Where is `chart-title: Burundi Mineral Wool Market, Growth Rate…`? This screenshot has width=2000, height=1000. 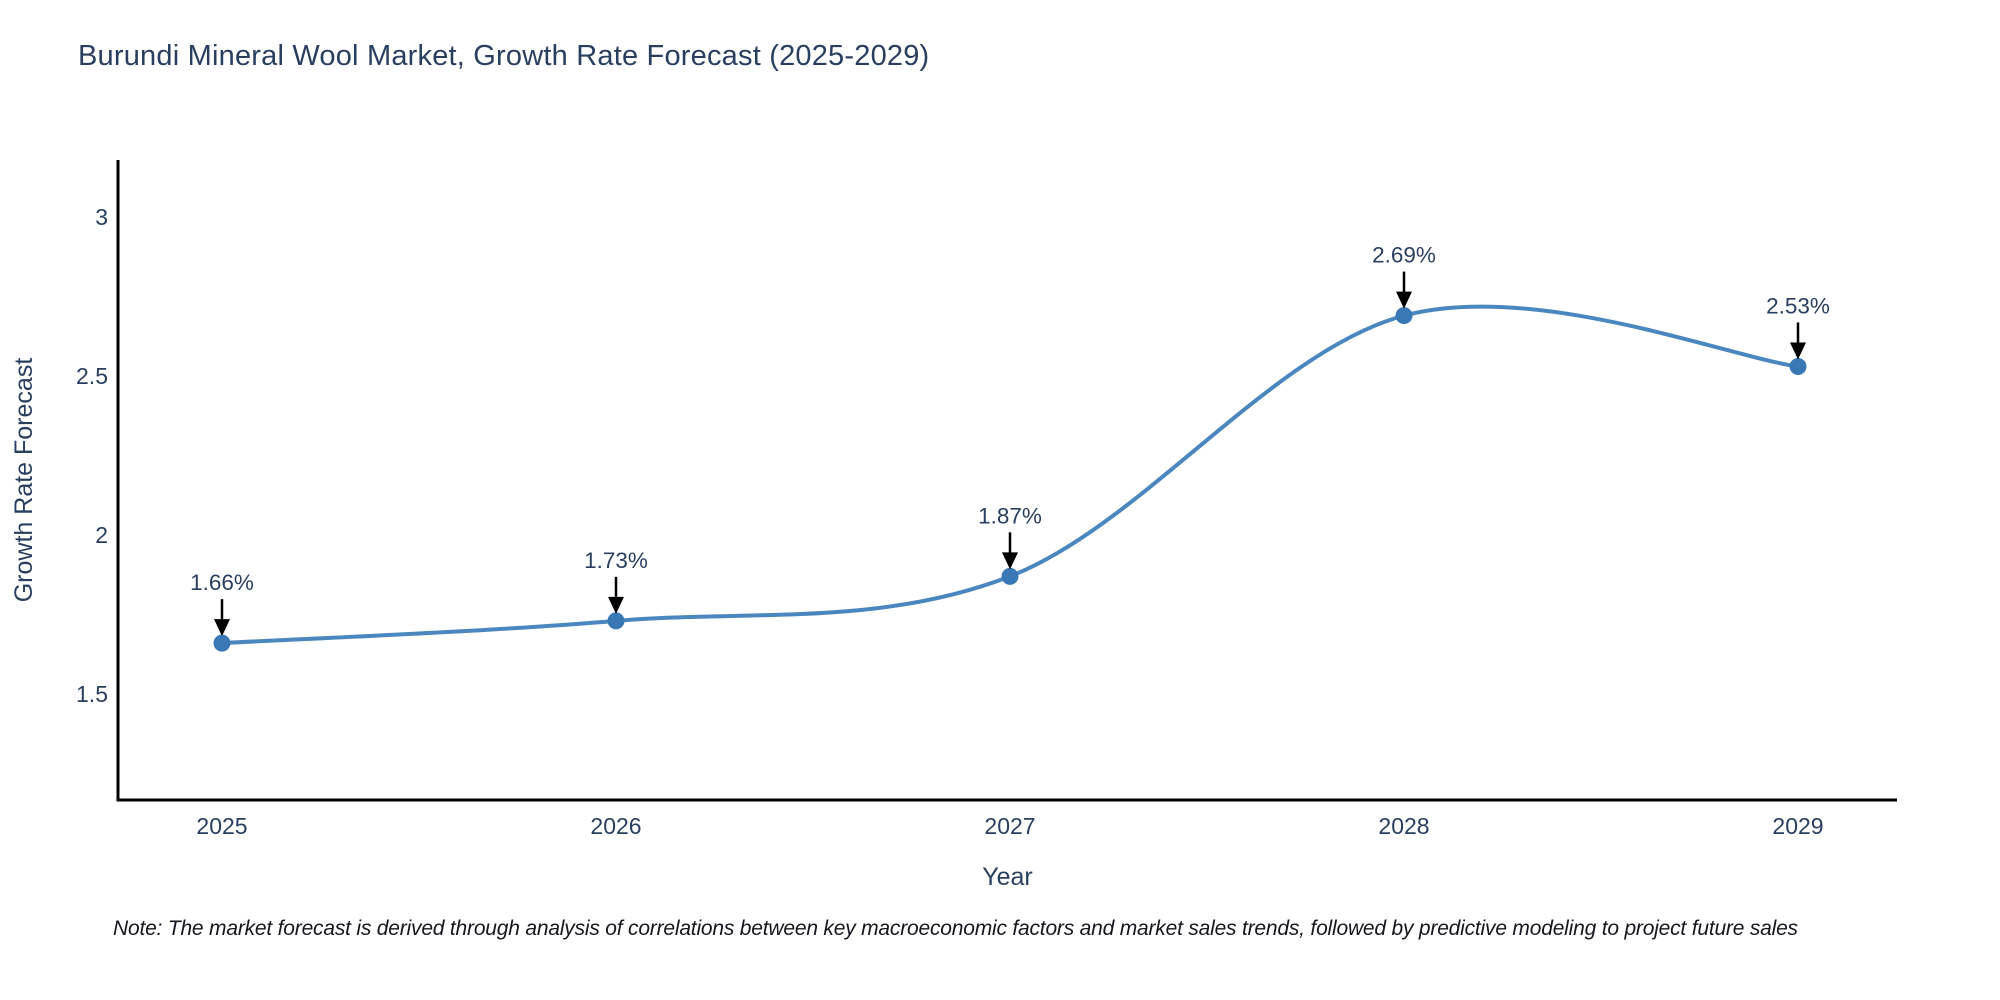
chart-title: Burundi Mineral Wool Market, Growth Rate… is located at coordinates (504, 56).